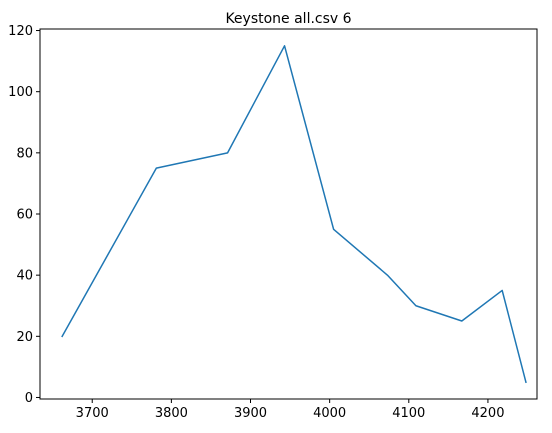 This screenshot has height=433, width=552. Describe the element at coordinates (171, 413) in the screenshot. I see `x-tick-label: 3800` at that location.